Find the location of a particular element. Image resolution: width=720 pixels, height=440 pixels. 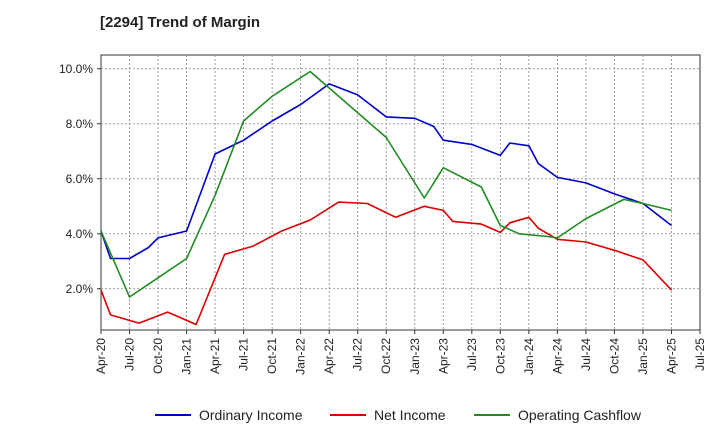

x-tick-label: Jul-20 is located at coordinates (130, 354).